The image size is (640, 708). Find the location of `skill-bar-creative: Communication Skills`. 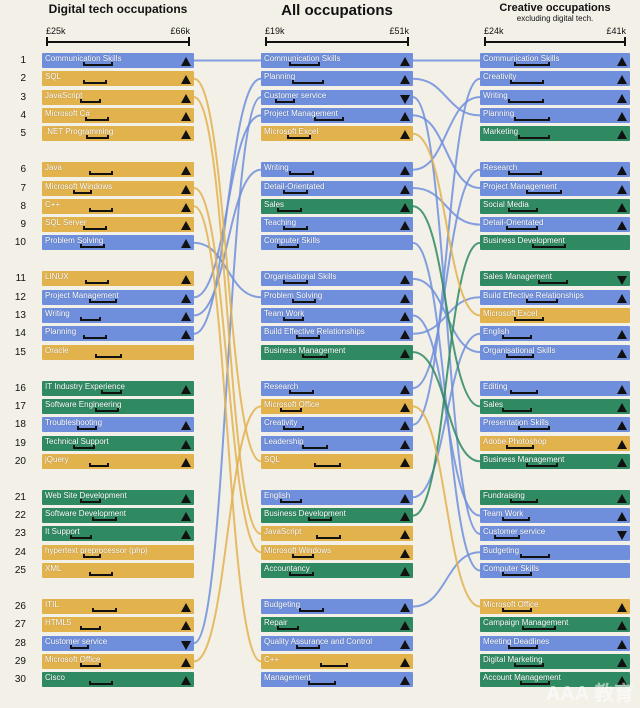

skill-bar-creative: Communication Skills is located at coordinates (555, 60).